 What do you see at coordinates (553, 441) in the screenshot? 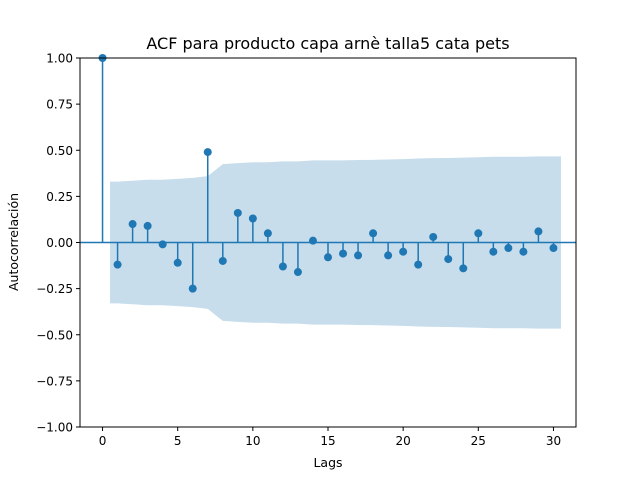
I see `x-tick-label: 30` at bounding box center [553, 441].